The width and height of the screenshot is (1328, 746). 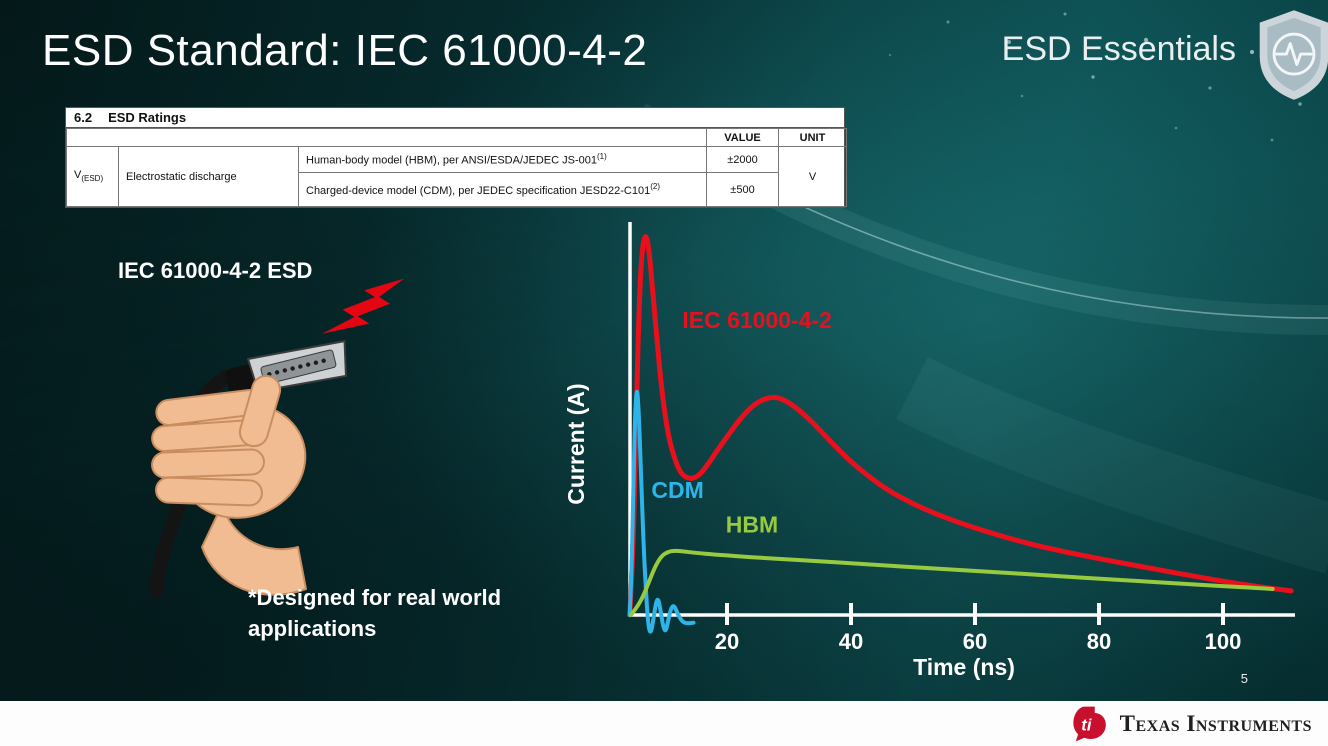 What do you see at coordinates (742, 137) in the screenshot?
I see `value-column-header: VALUE` at bounding box center [742, 137].